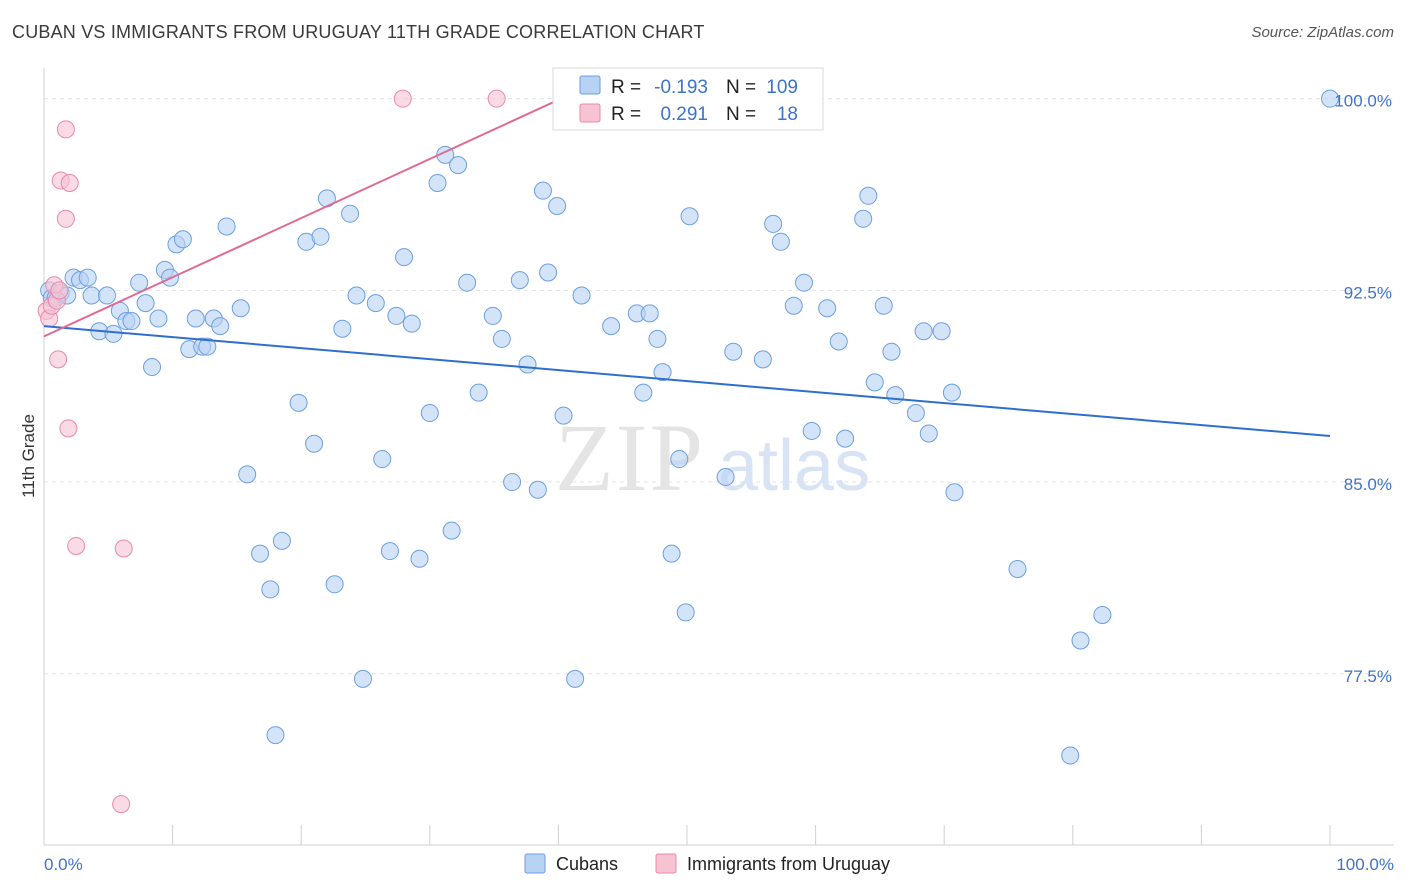 The width and height of the screenshot is (1406, 892). Describe the element at coordinates (1368, 676) in the screenshot. I see `y-tick-label: 77.5%` at that location.